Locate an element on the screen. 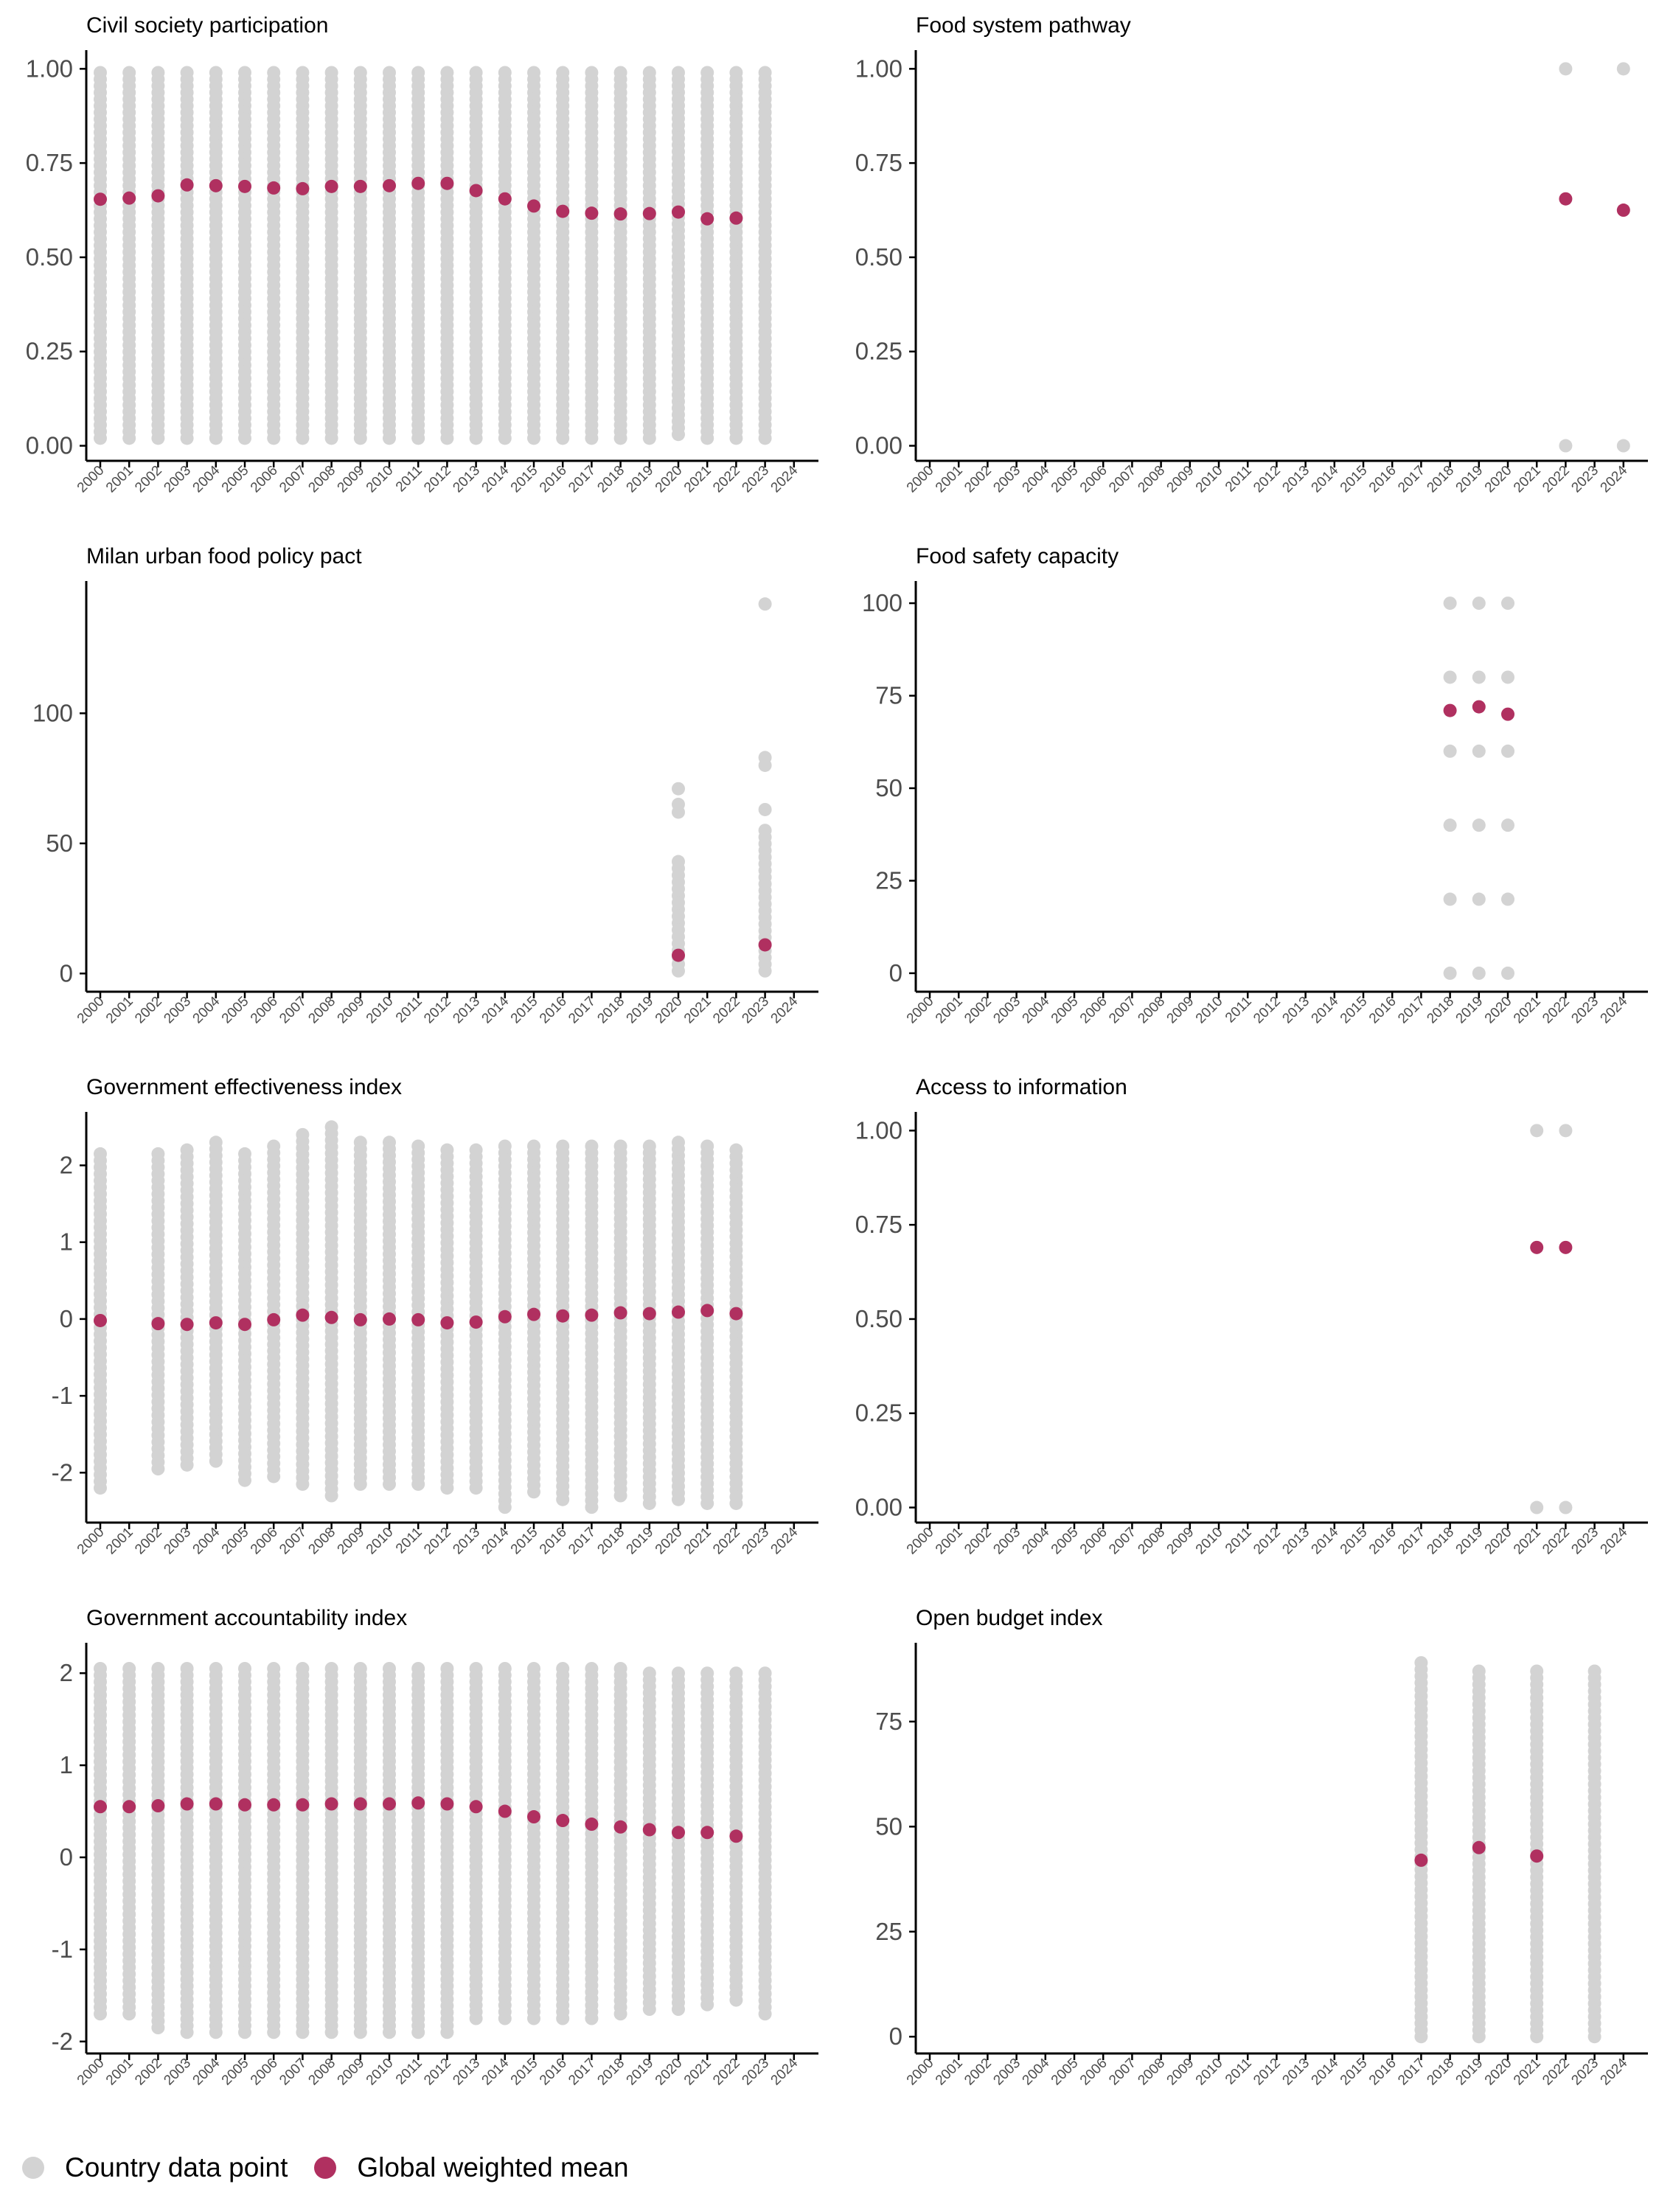  legend-mean-label: Global weighted mean is located at coordinates (493, 2167).